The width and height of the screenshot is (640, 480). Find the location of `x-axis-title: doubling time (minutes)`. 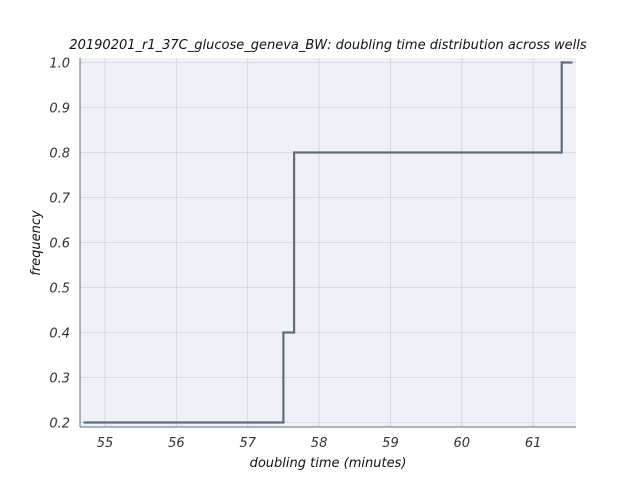

x-axis-title: doubling time (minutes) is located at coordinates (328, 463).